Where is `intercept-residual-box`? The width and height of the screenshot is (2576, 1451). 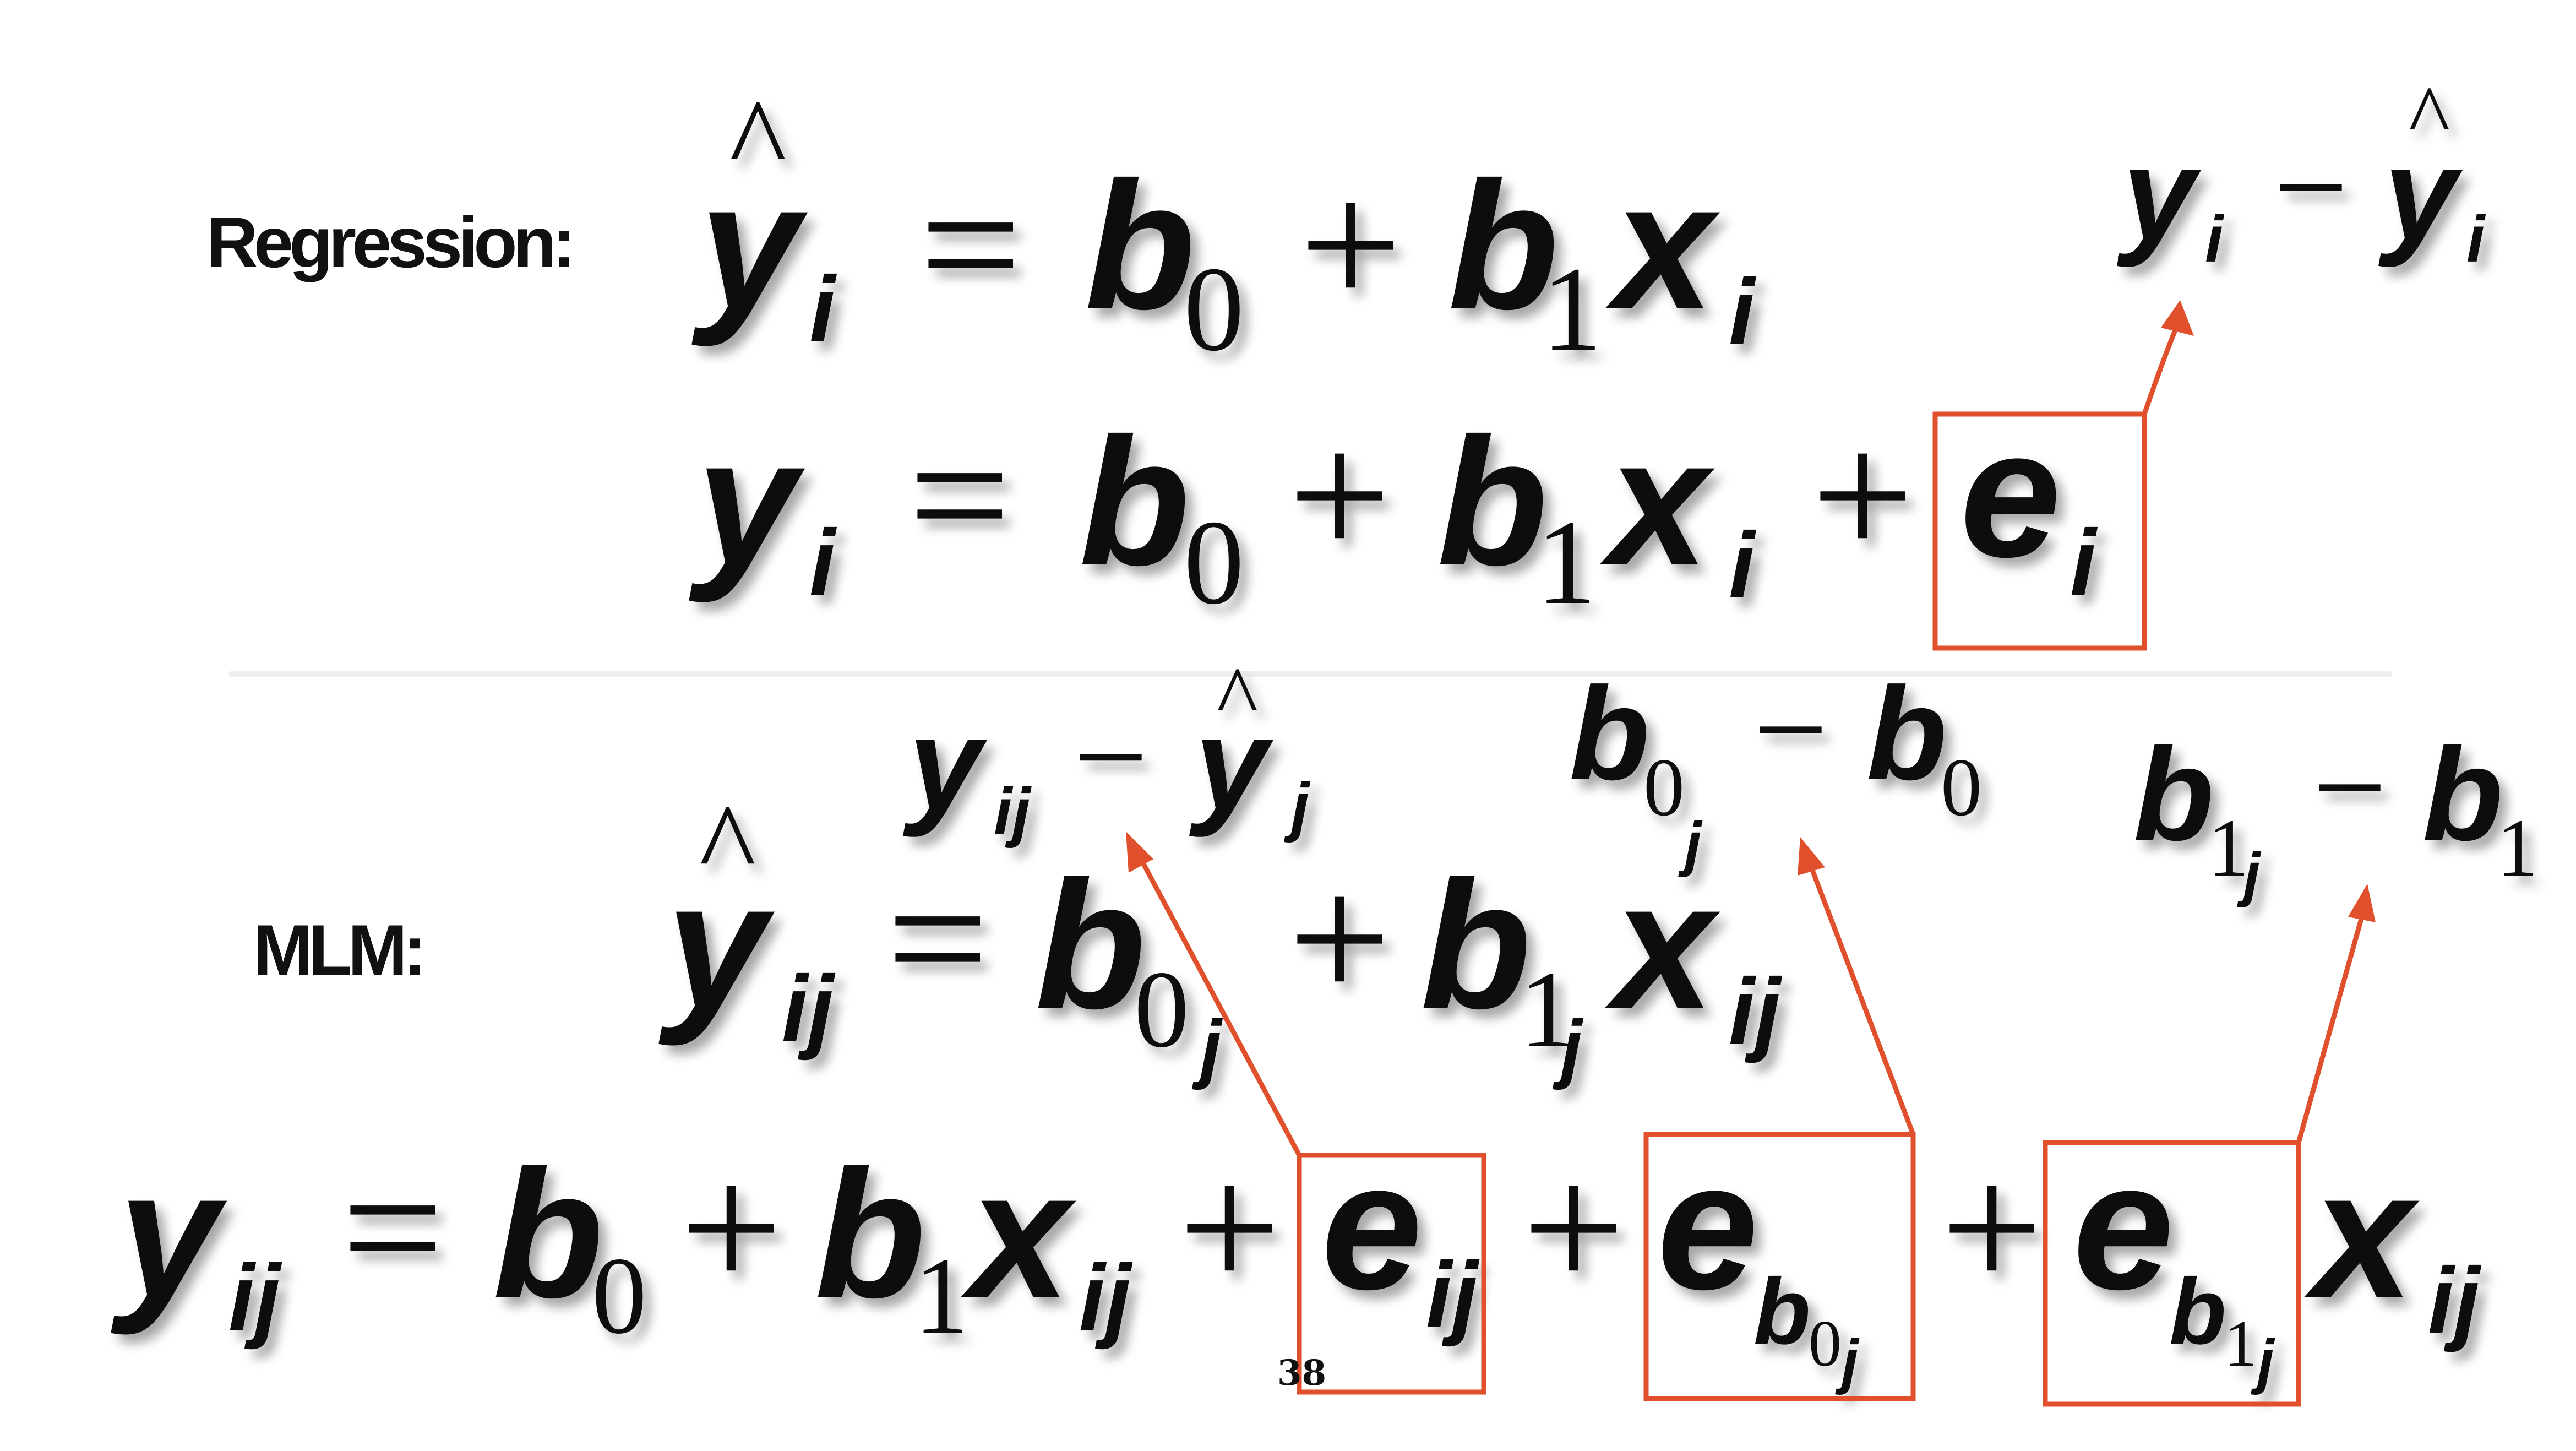 intercept-residual-box is located at coordinates (1779, 1266).